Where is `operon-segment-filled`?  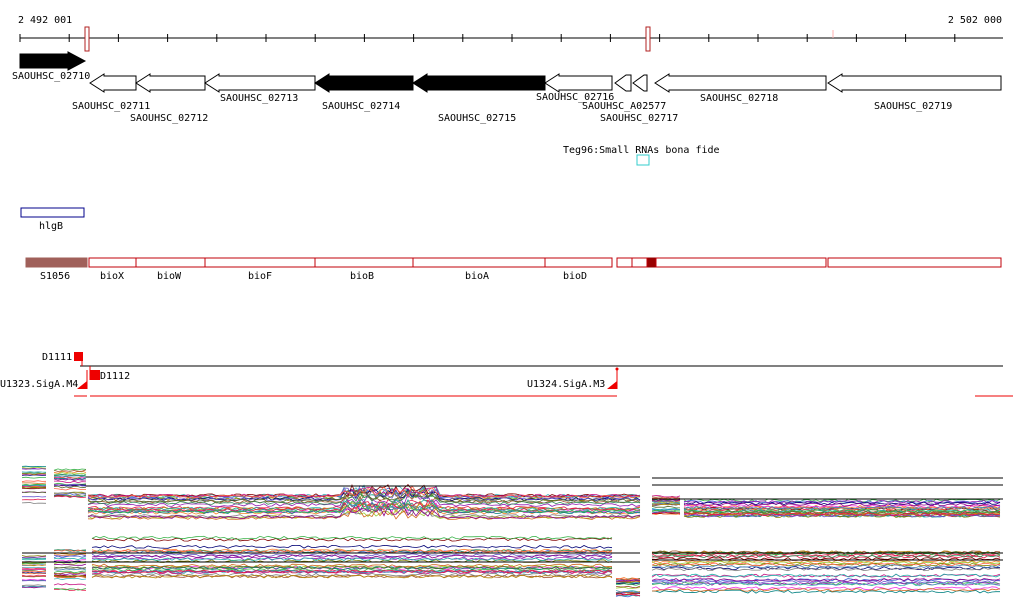 operon-segment-filled is located at coordinates (652, 262).